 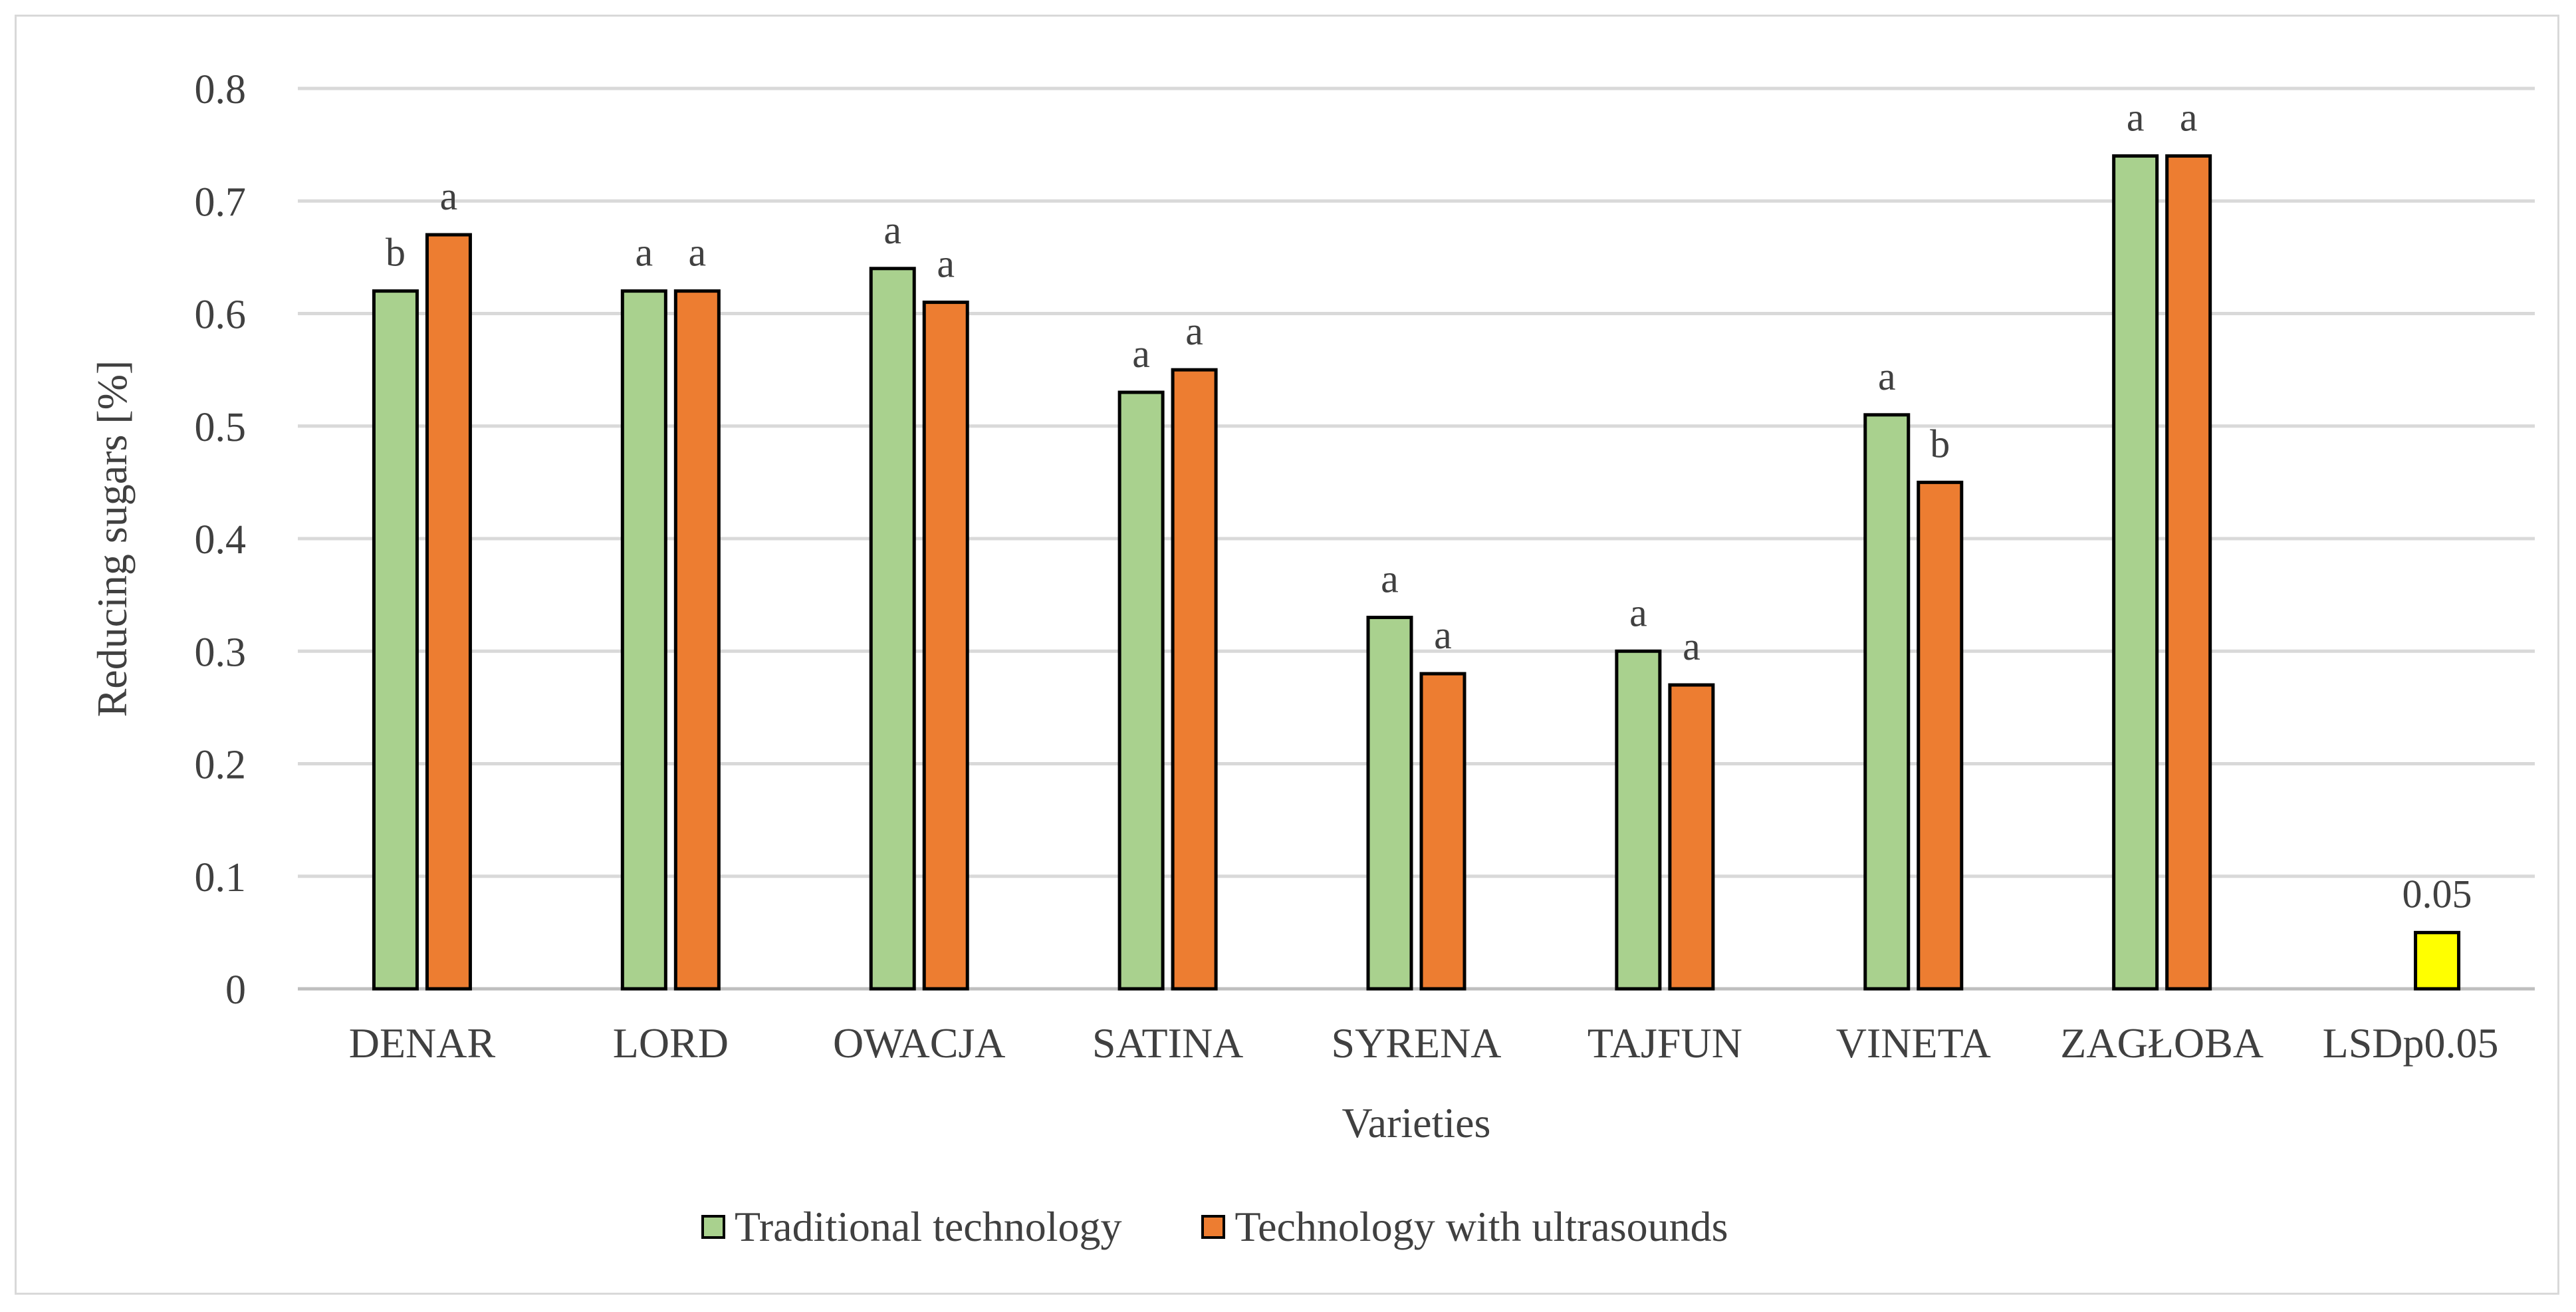 What do you see at coordinates (221, 428) in the screenshot?
I see `y-tick-label: 0.5` at bounding box center [221, 428].